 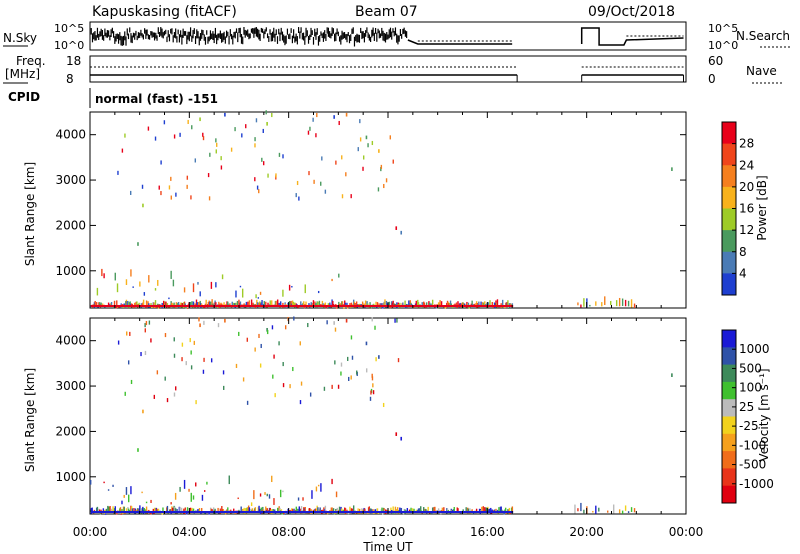 What do you see at coordinates (743, 273) in the screenshot?
I see `power-colorbar-tick-label: 4` at bounding box center [743, 273].